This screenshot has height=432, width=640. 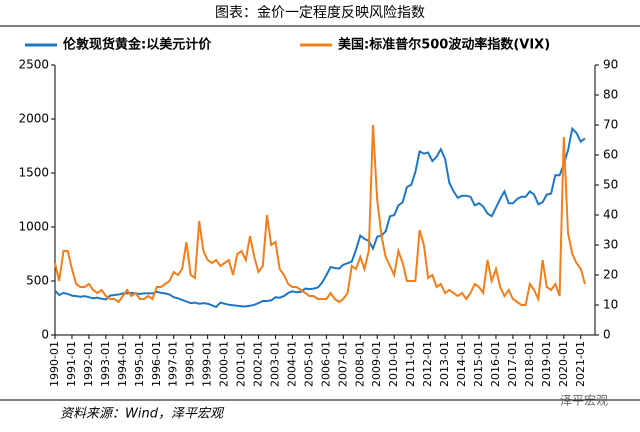 I want to click on y-tick-label: 0, so click(x=45, y=335).